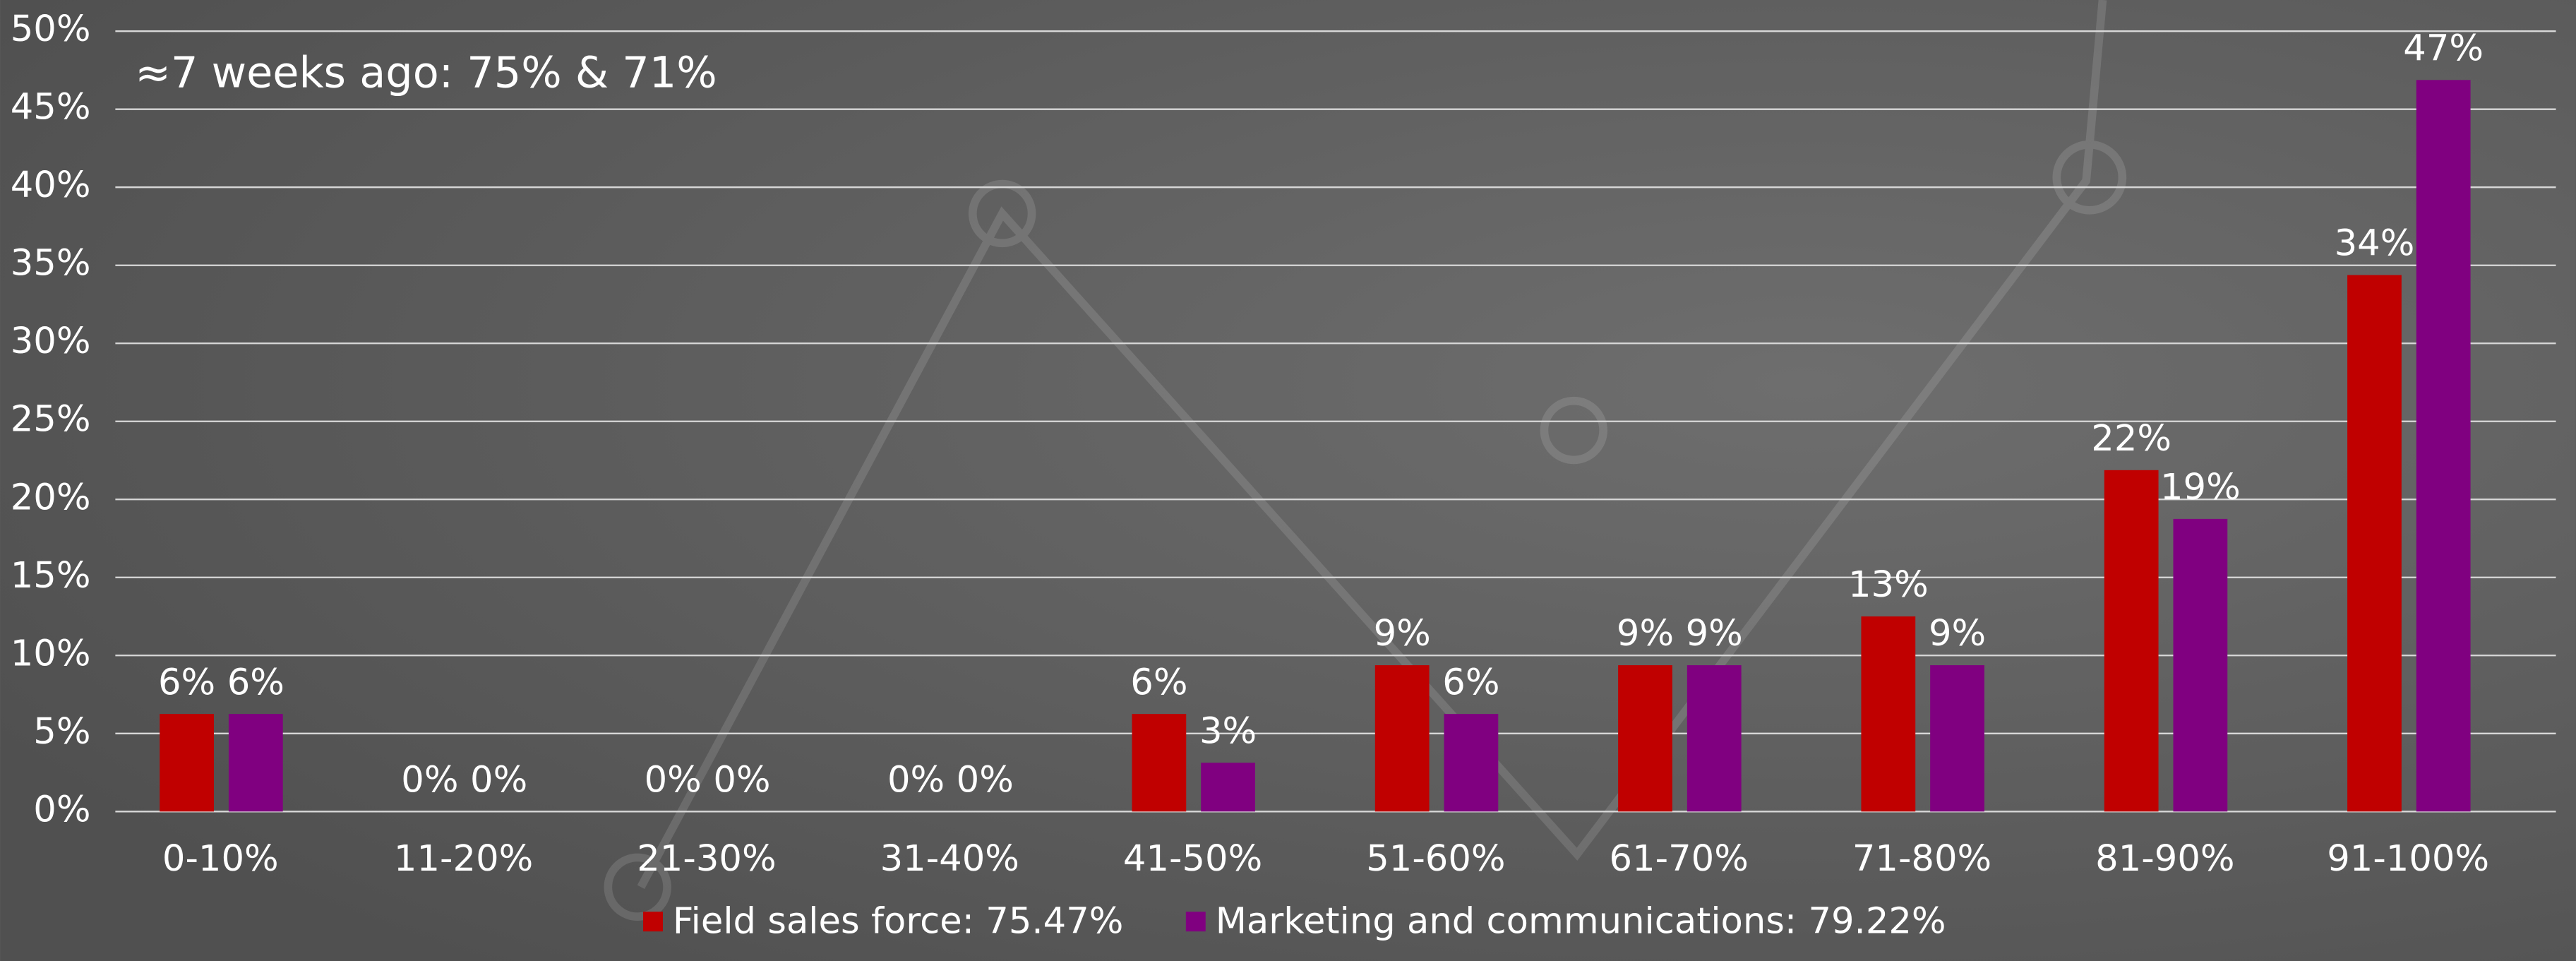 This screenshot has width=2576, height=961. What do you see at coordinates (1679, 858) in the screenshot?
I see `x-tick-label: 61-70%` at bounding box center [1679, 858].